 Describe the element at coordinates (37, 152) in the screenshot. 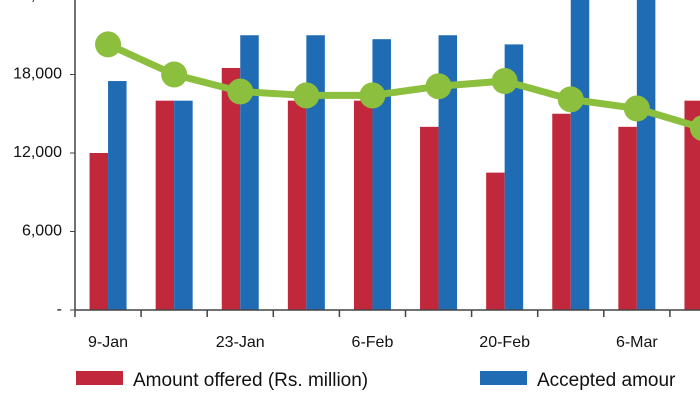

I see `y-tick-label: 12,000` at that location.